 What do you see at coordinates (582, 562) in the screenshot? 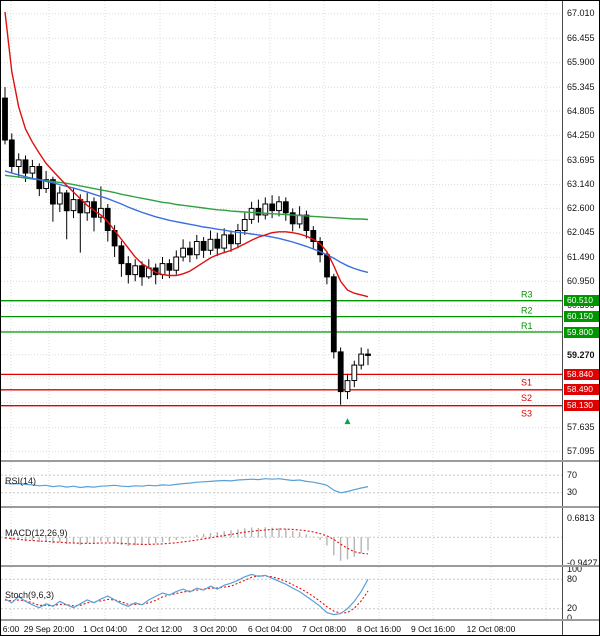
I see `indicator-scale-label: -0.9427` at bounding box center [582, 562].